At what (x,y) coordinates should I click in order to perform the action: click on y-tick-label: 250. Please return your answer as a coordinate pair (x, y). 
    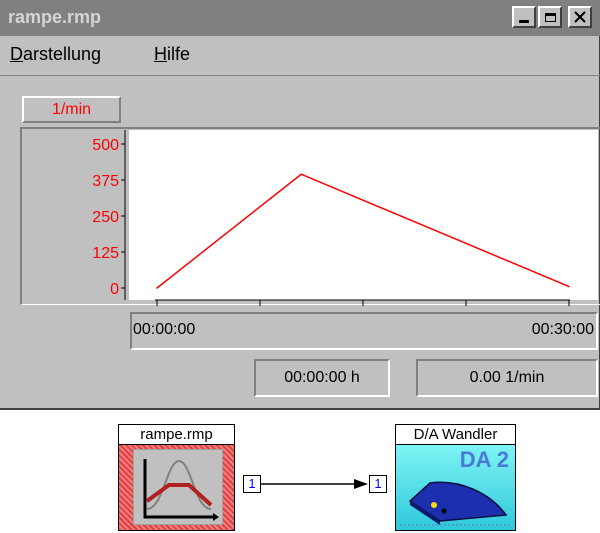
    Looking at the image, I should click on (105, 217).